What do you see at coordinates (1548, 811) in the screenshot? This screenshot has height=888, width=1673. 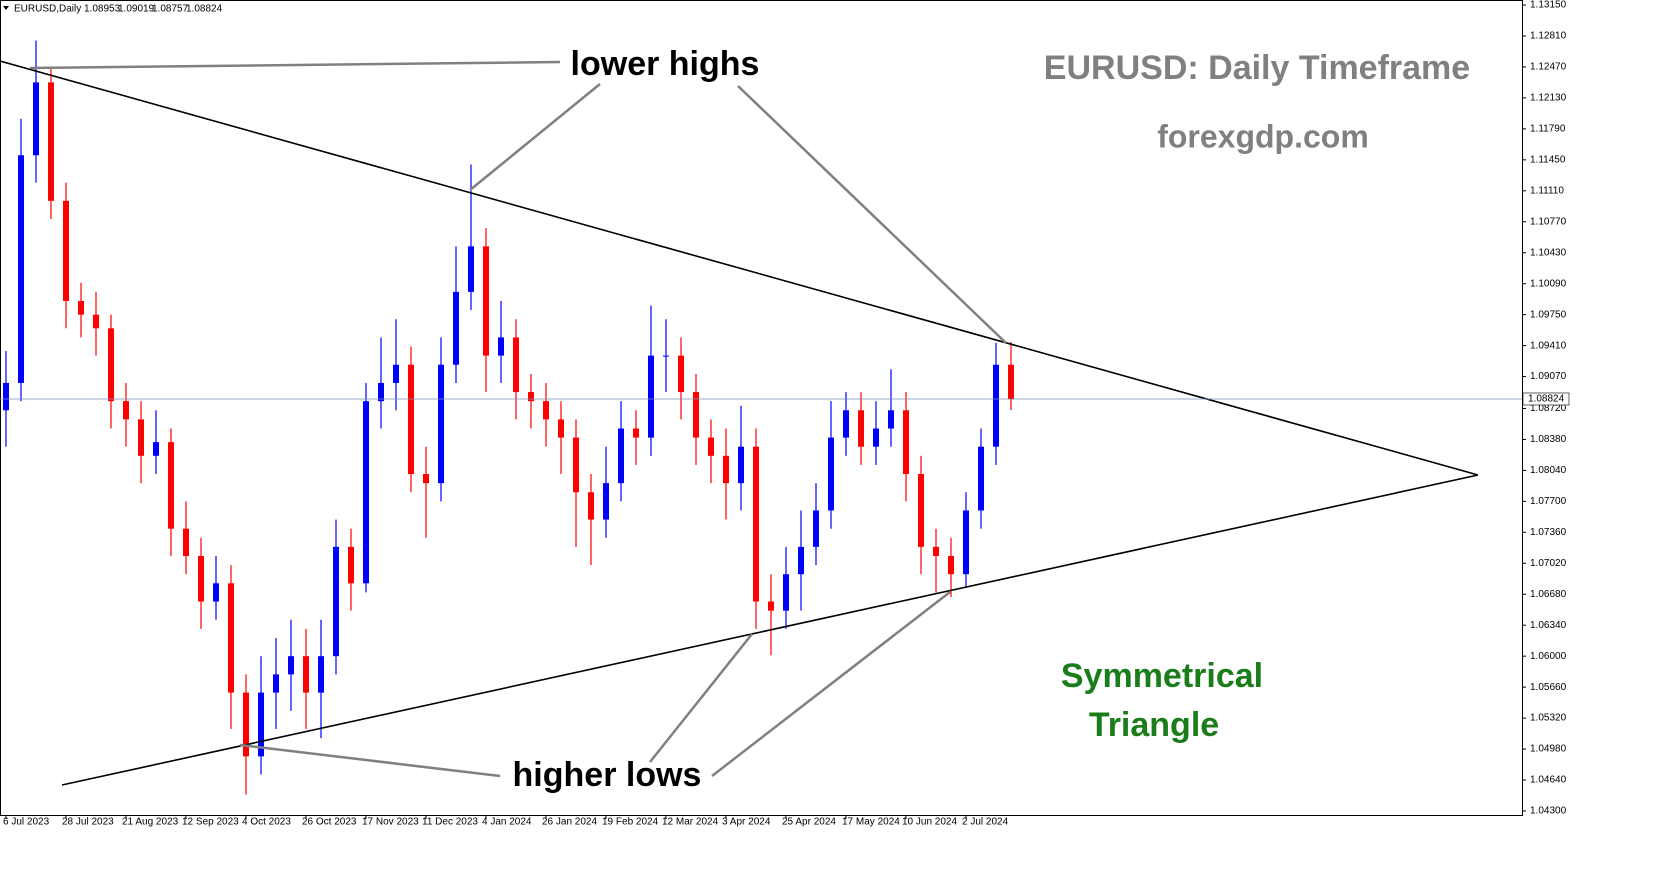 I see `y-tick-label: 1.04300` at bounding box center [1548, 811].